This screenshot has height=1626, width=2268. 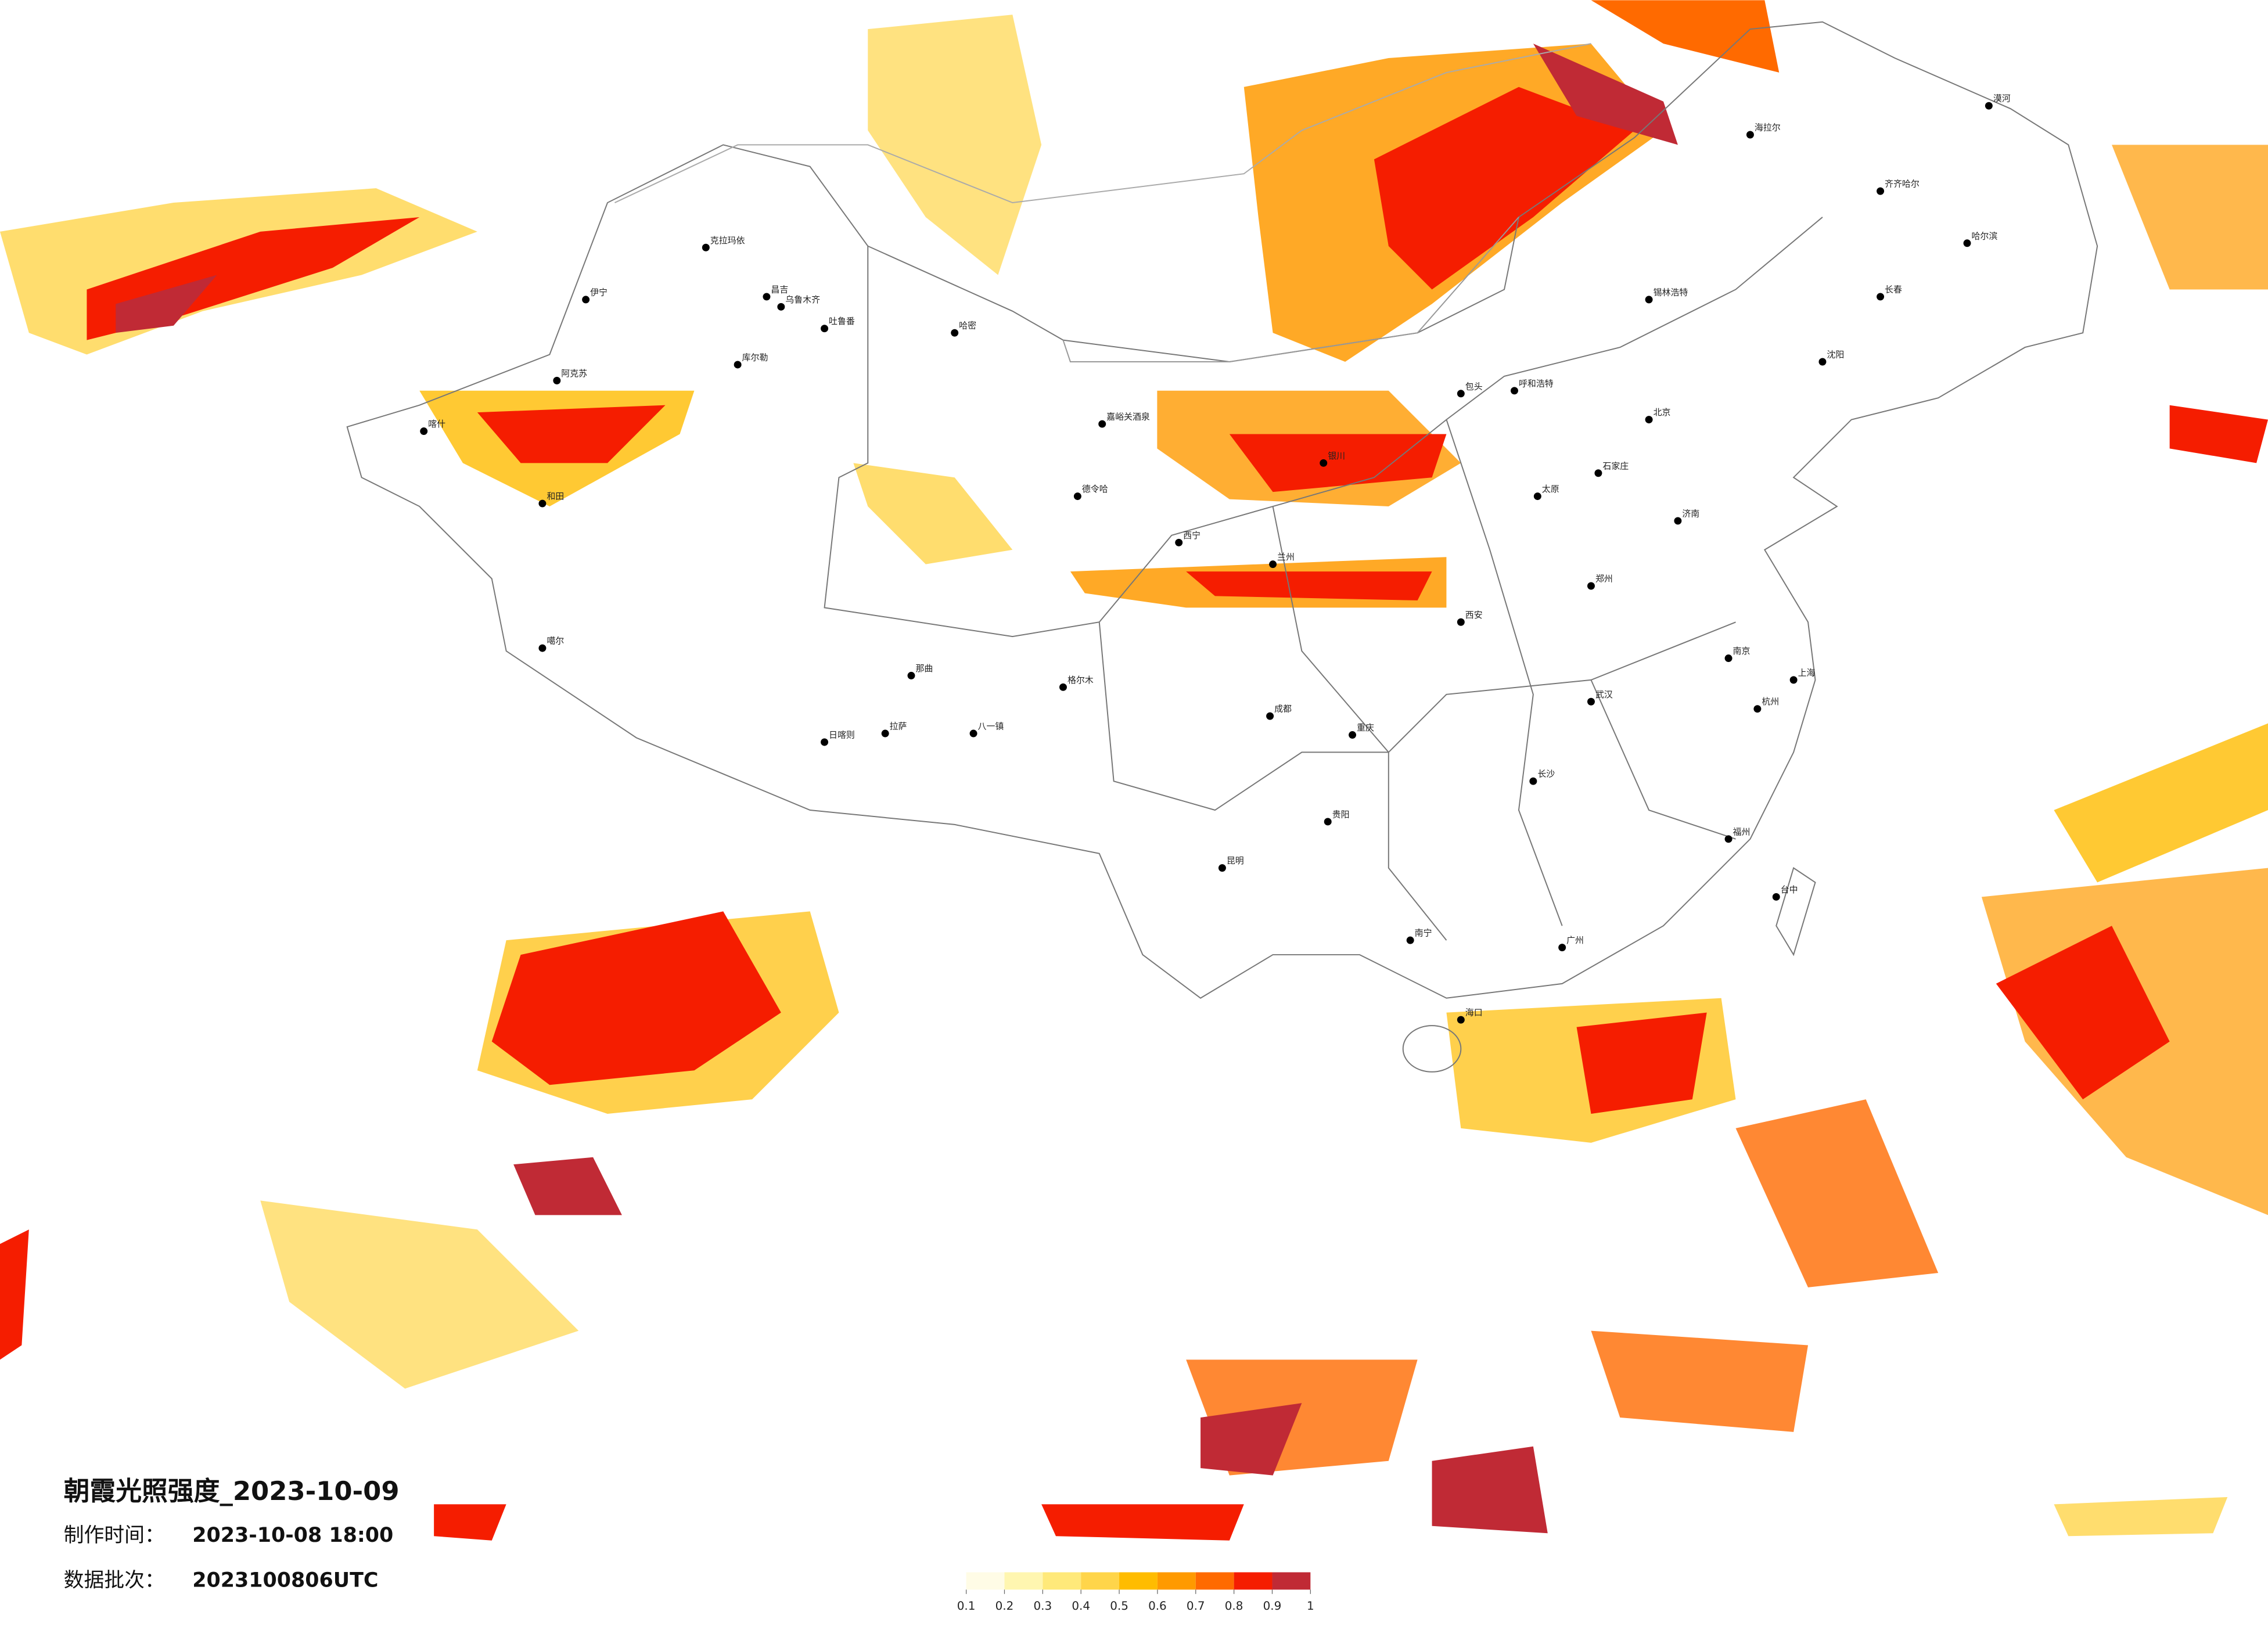 What do you see at coordinates (292, 1535) in the screenshot?
I see `made-value: 2023-10-08 18:00` at bounding box center [292, 1535].